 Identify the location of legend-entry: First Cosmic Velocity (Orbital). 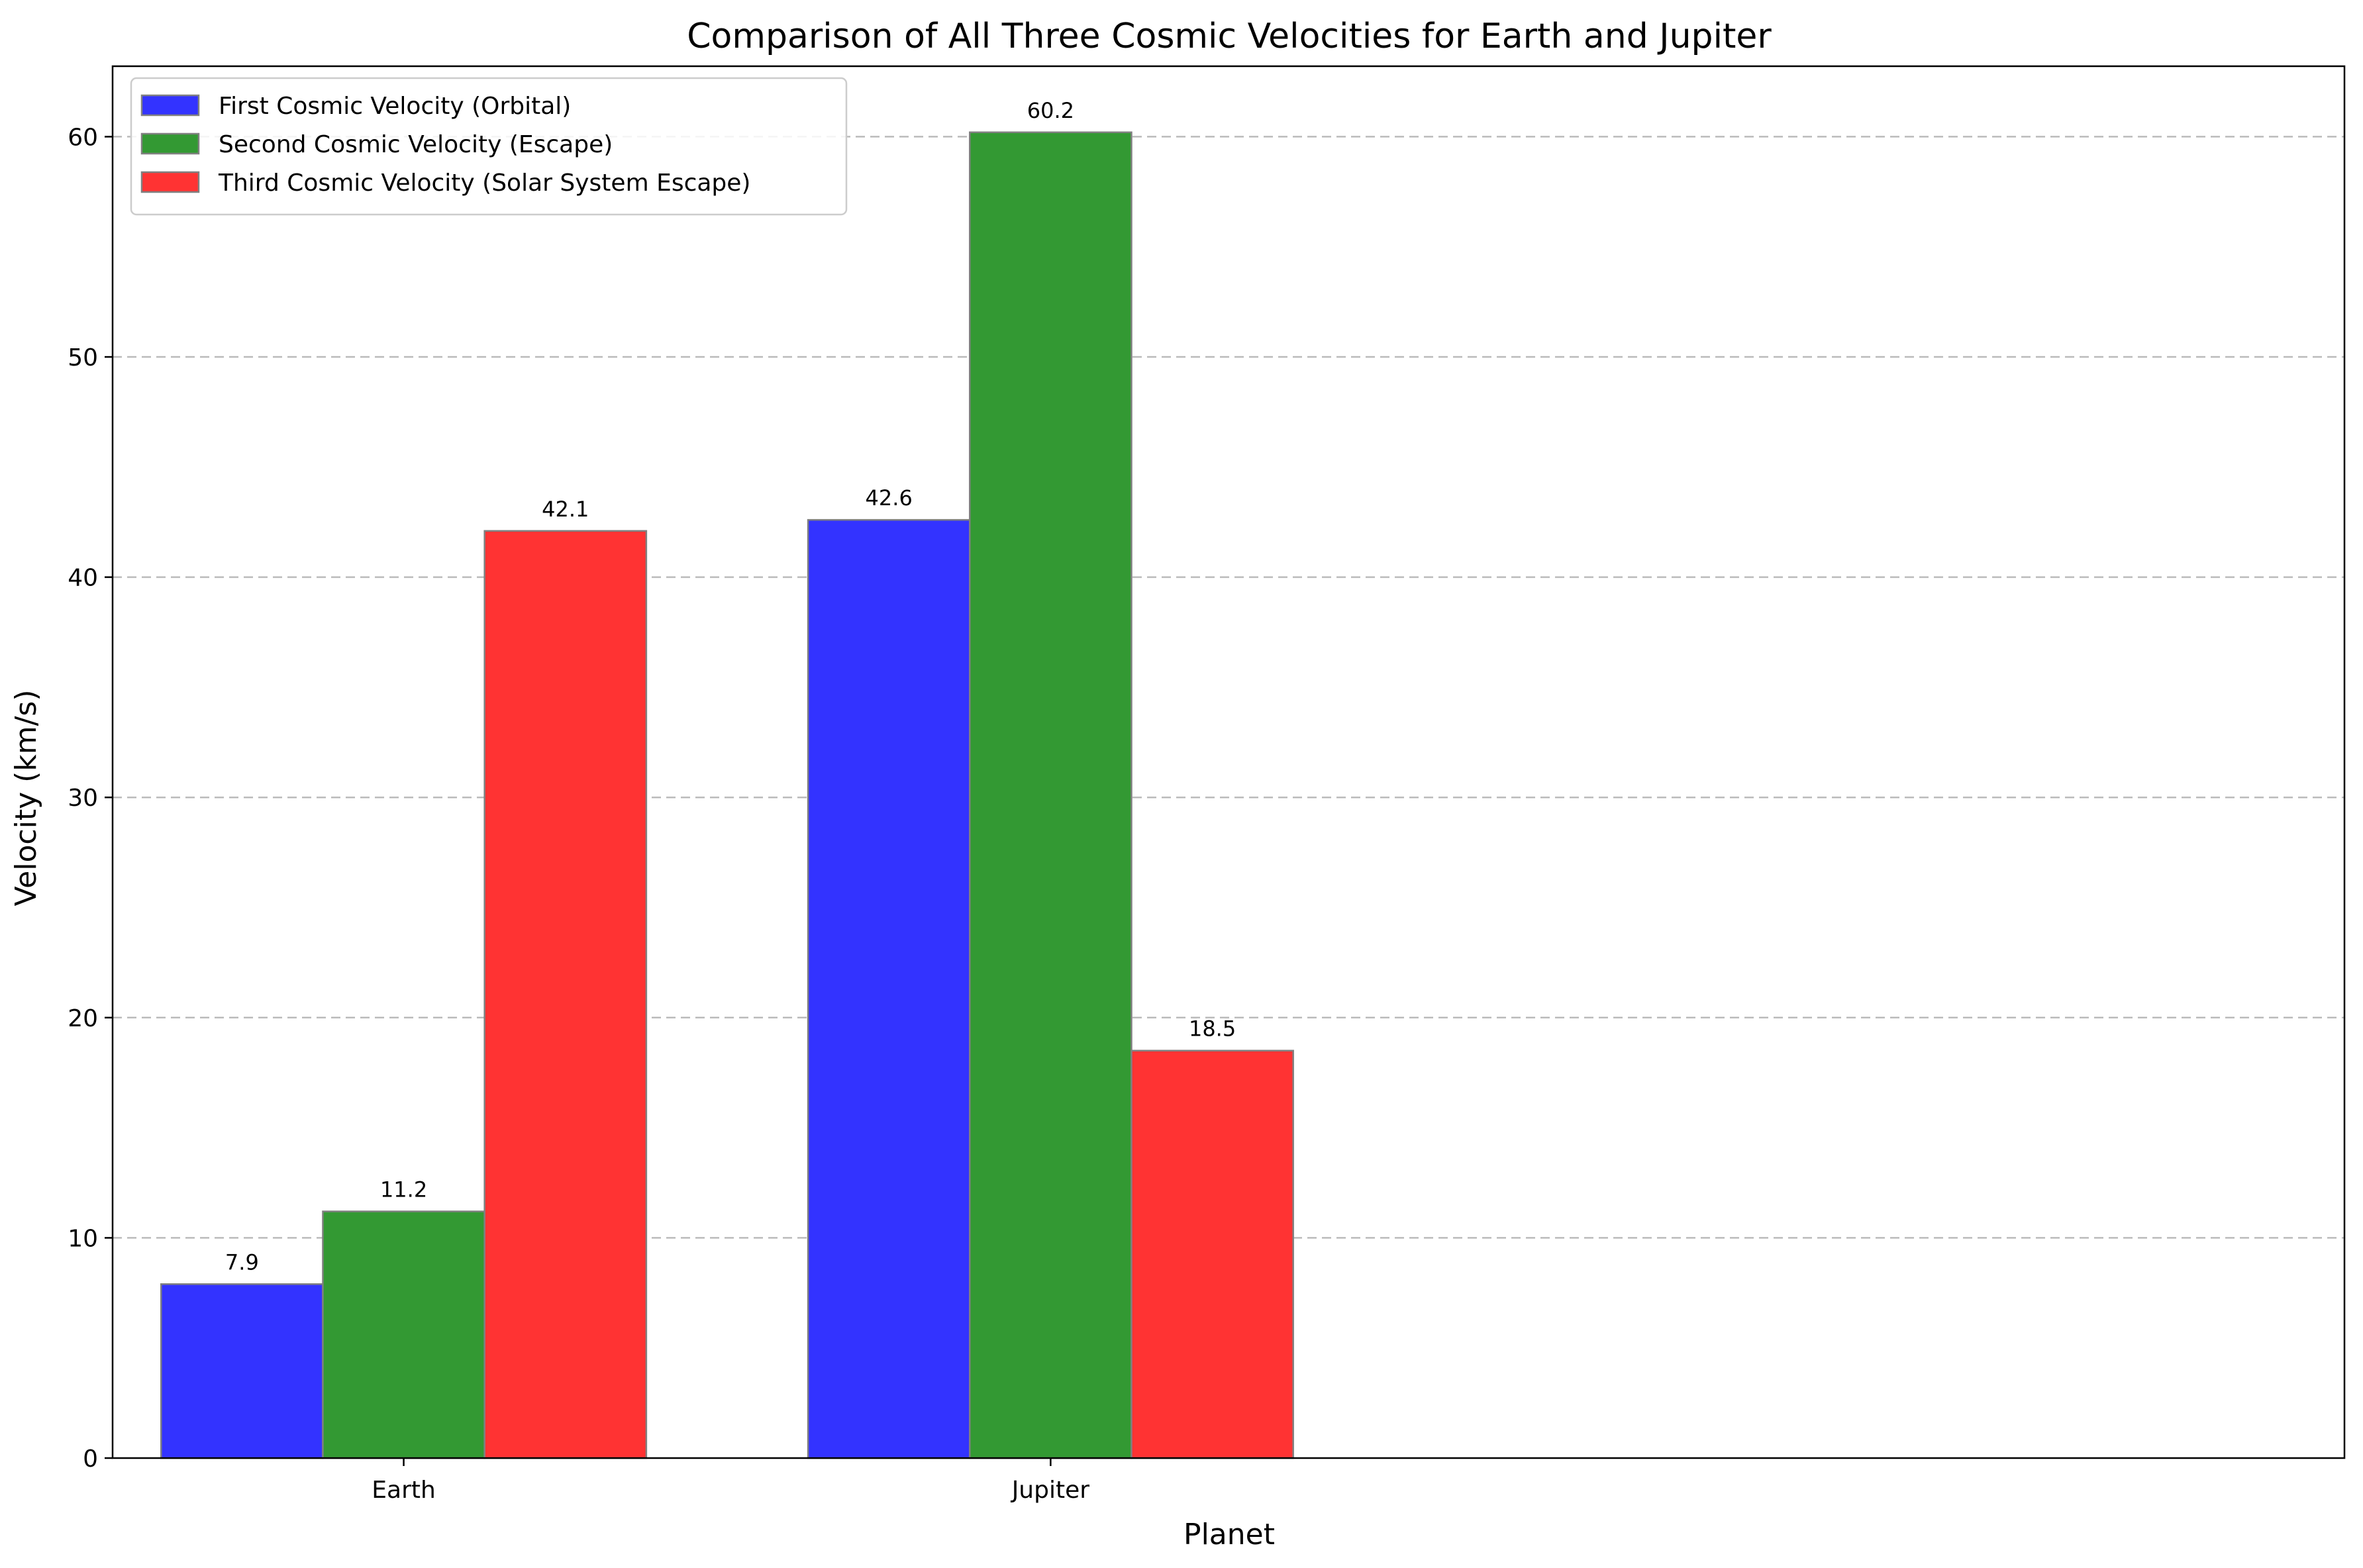
(395, 106).